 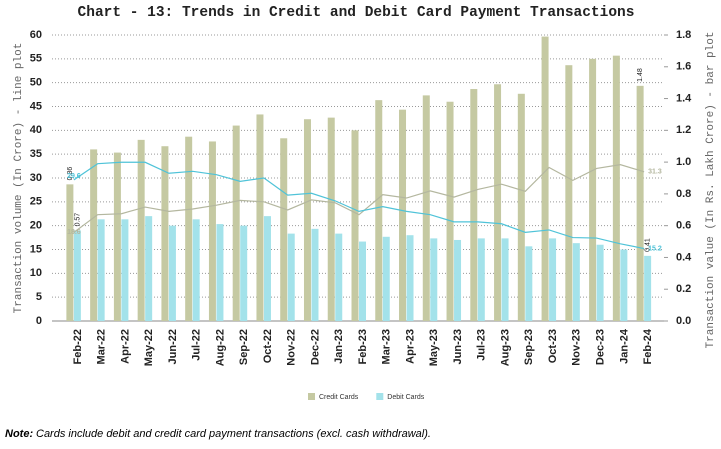 What do you see at coordinates (36, 35) in the screenshot?
I see `y-tick-label: 60` at bounding box center [36, 35].